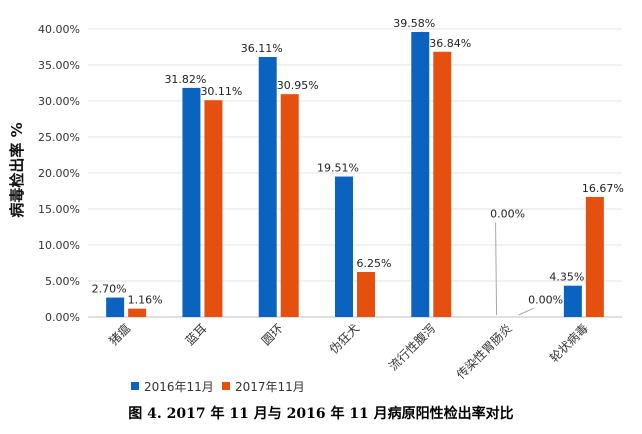 This screenshot has height=434, width=642. What do you see at coordinates (59, 29) in the screenshot?
I see `y-tick-label: 40.00%` at bounding box center [59, 29].